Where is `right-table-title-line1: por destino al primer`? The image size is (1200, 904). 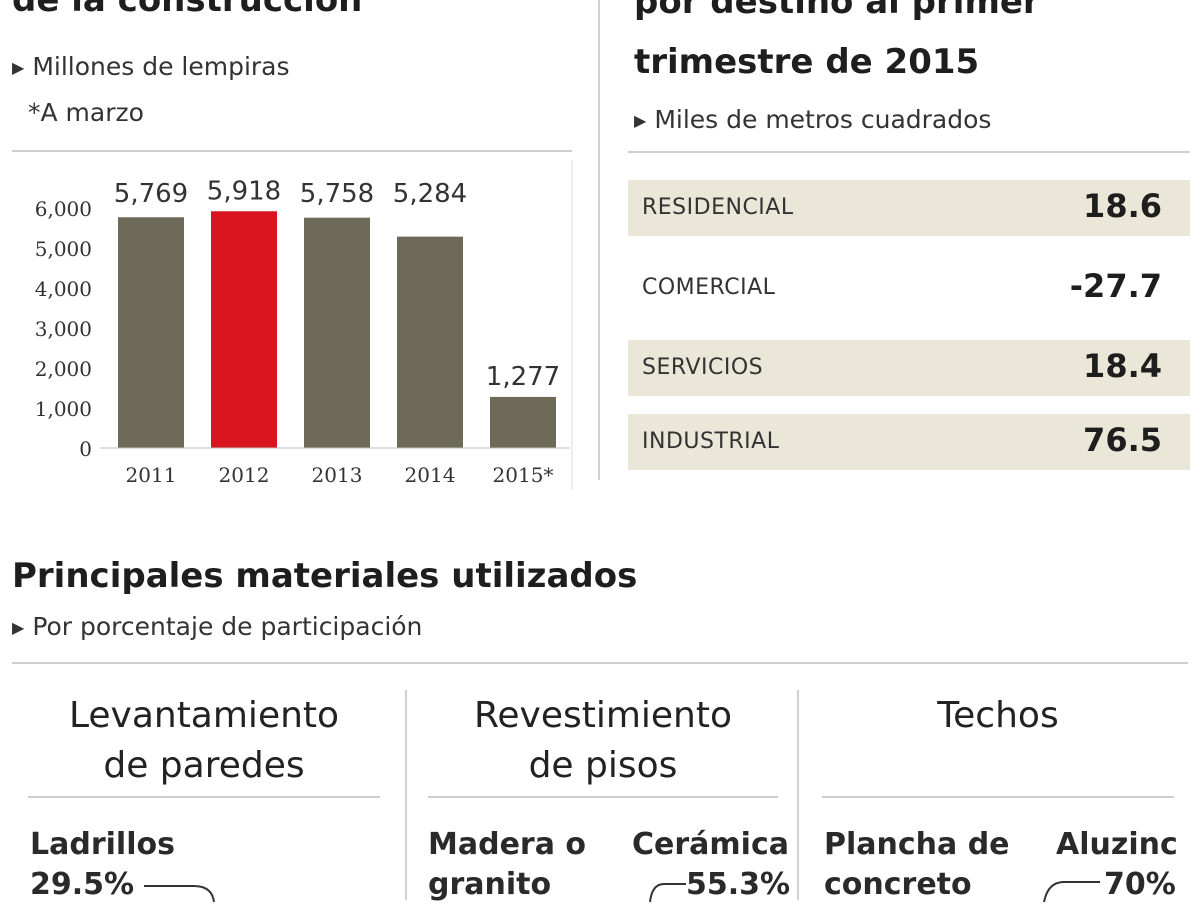 right-table-title-line1: por destino al primer is located at coordinates (837, 11).